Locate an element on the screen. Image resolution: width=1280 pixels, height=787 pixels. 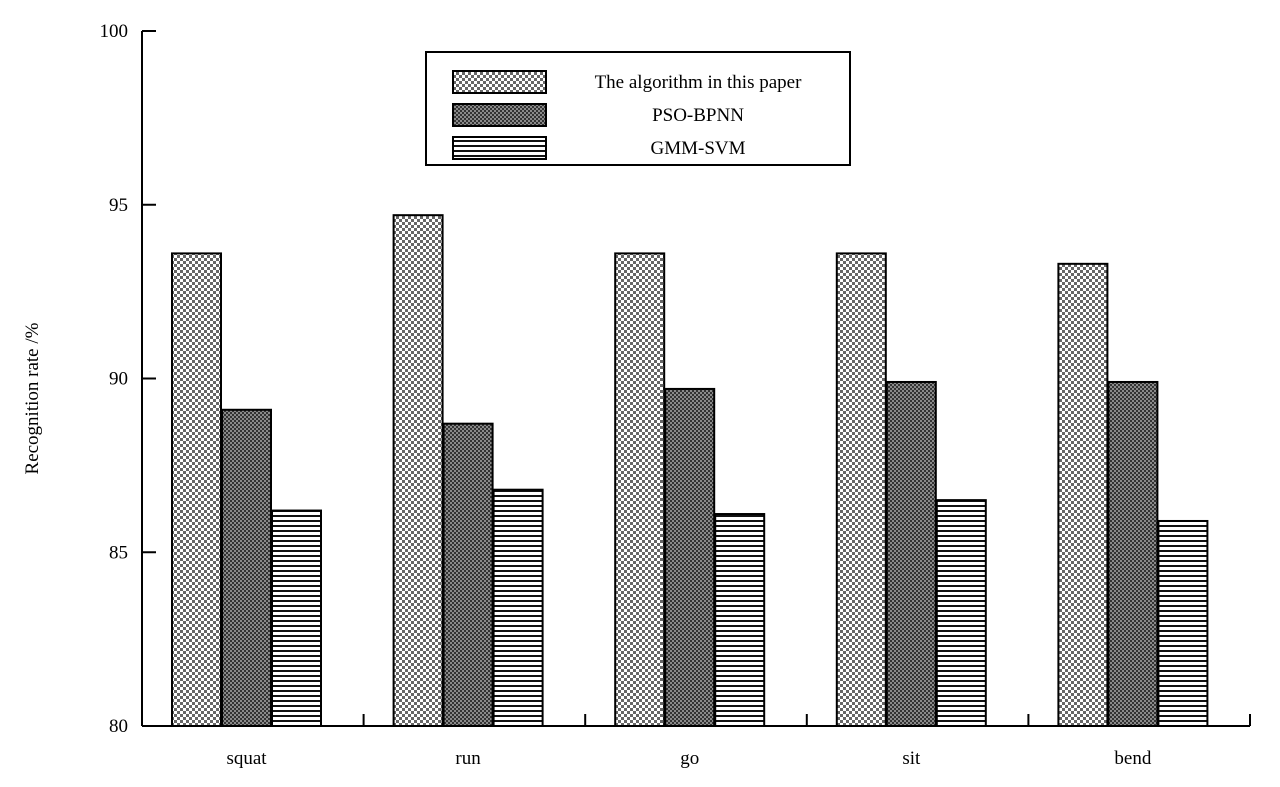
legend-label: GMM-SVM is located at coordinates (697, 148).